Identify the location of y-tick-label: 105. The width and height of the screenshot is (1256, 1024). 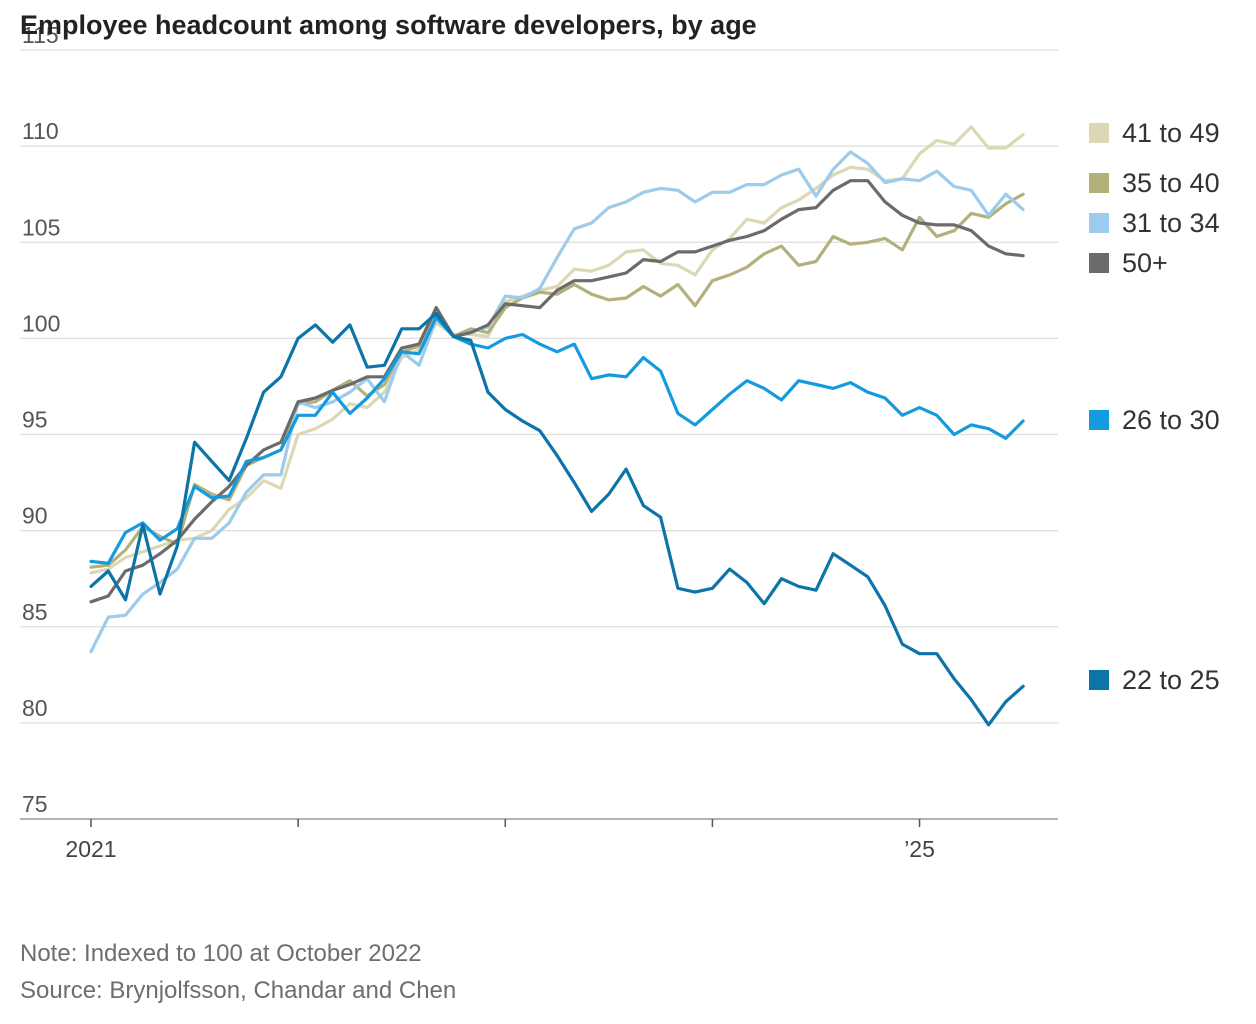
(41, 227).